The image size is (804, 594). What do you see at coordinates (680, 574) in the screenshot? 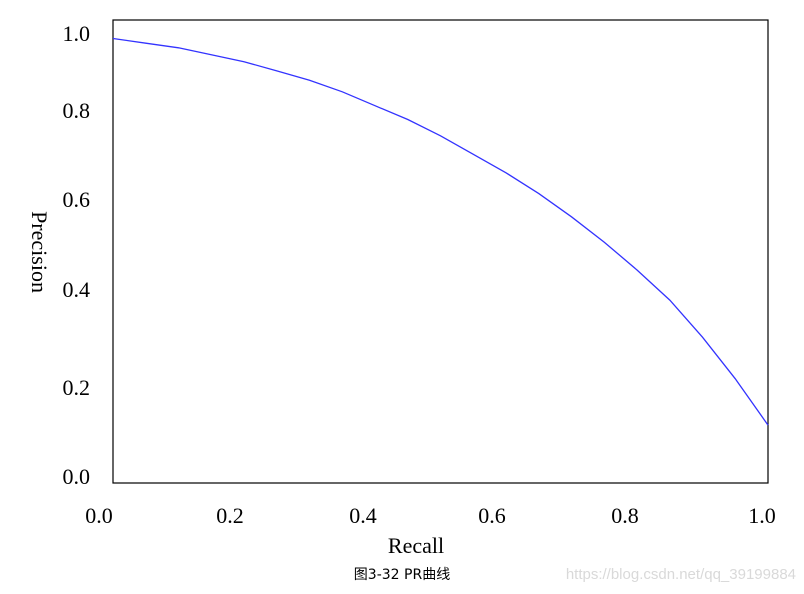
I see `watermark: https://blog.csdn.net/qq_39199884` at bounding box center [680, 574].